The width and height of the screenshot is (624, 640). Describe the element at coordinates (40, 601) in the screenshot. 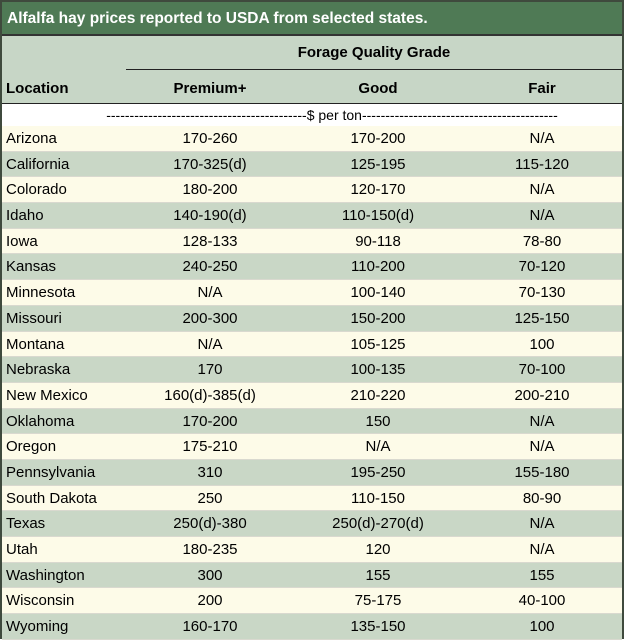

I see `location-cell: Wisconsin` at that location.